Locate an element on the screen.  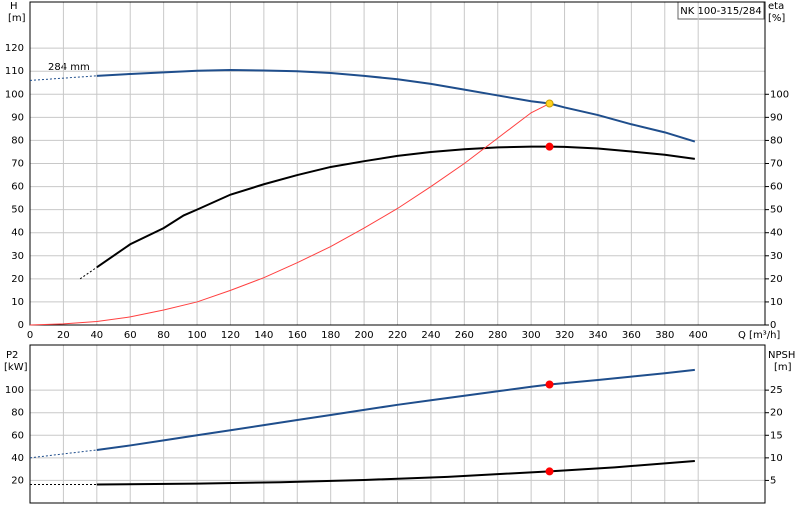
chart-title: NK 100-315/284 is located at coordinates (720, 11).